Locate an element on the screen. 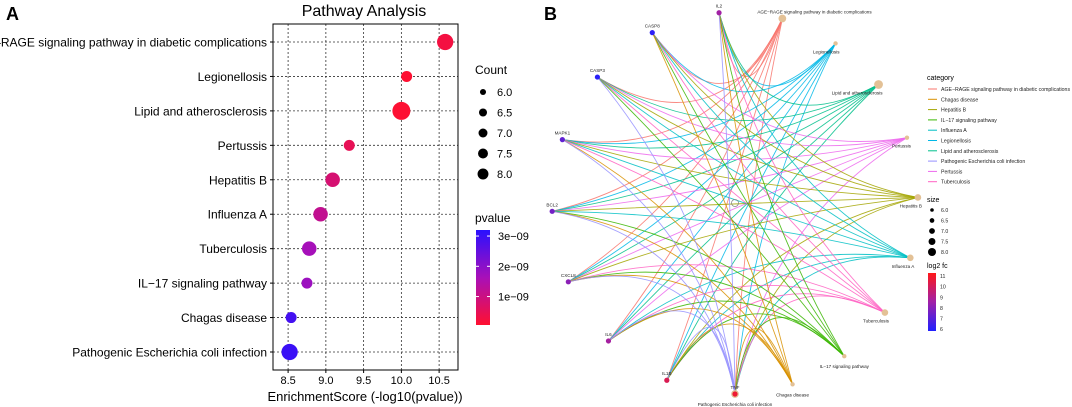  network-center-ring is located at coordinates (735, 203).